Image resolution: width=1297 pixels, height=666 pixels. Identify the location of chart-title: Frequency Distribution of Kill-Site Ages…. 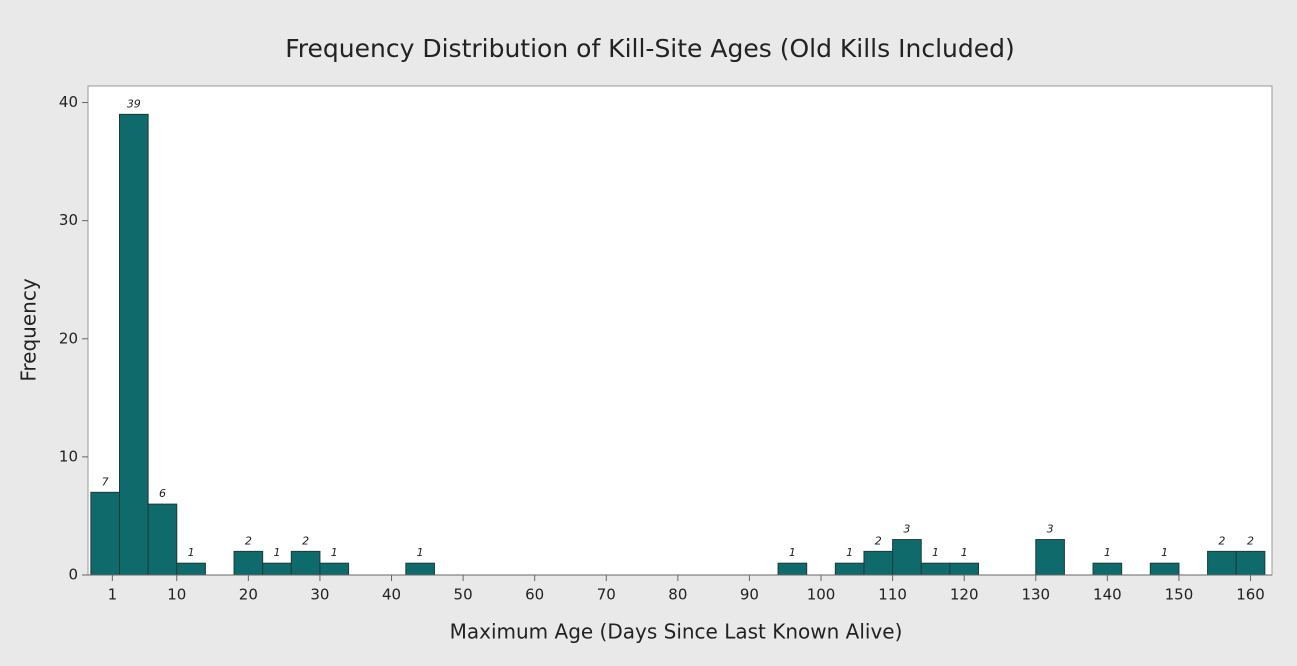
(649, 48).